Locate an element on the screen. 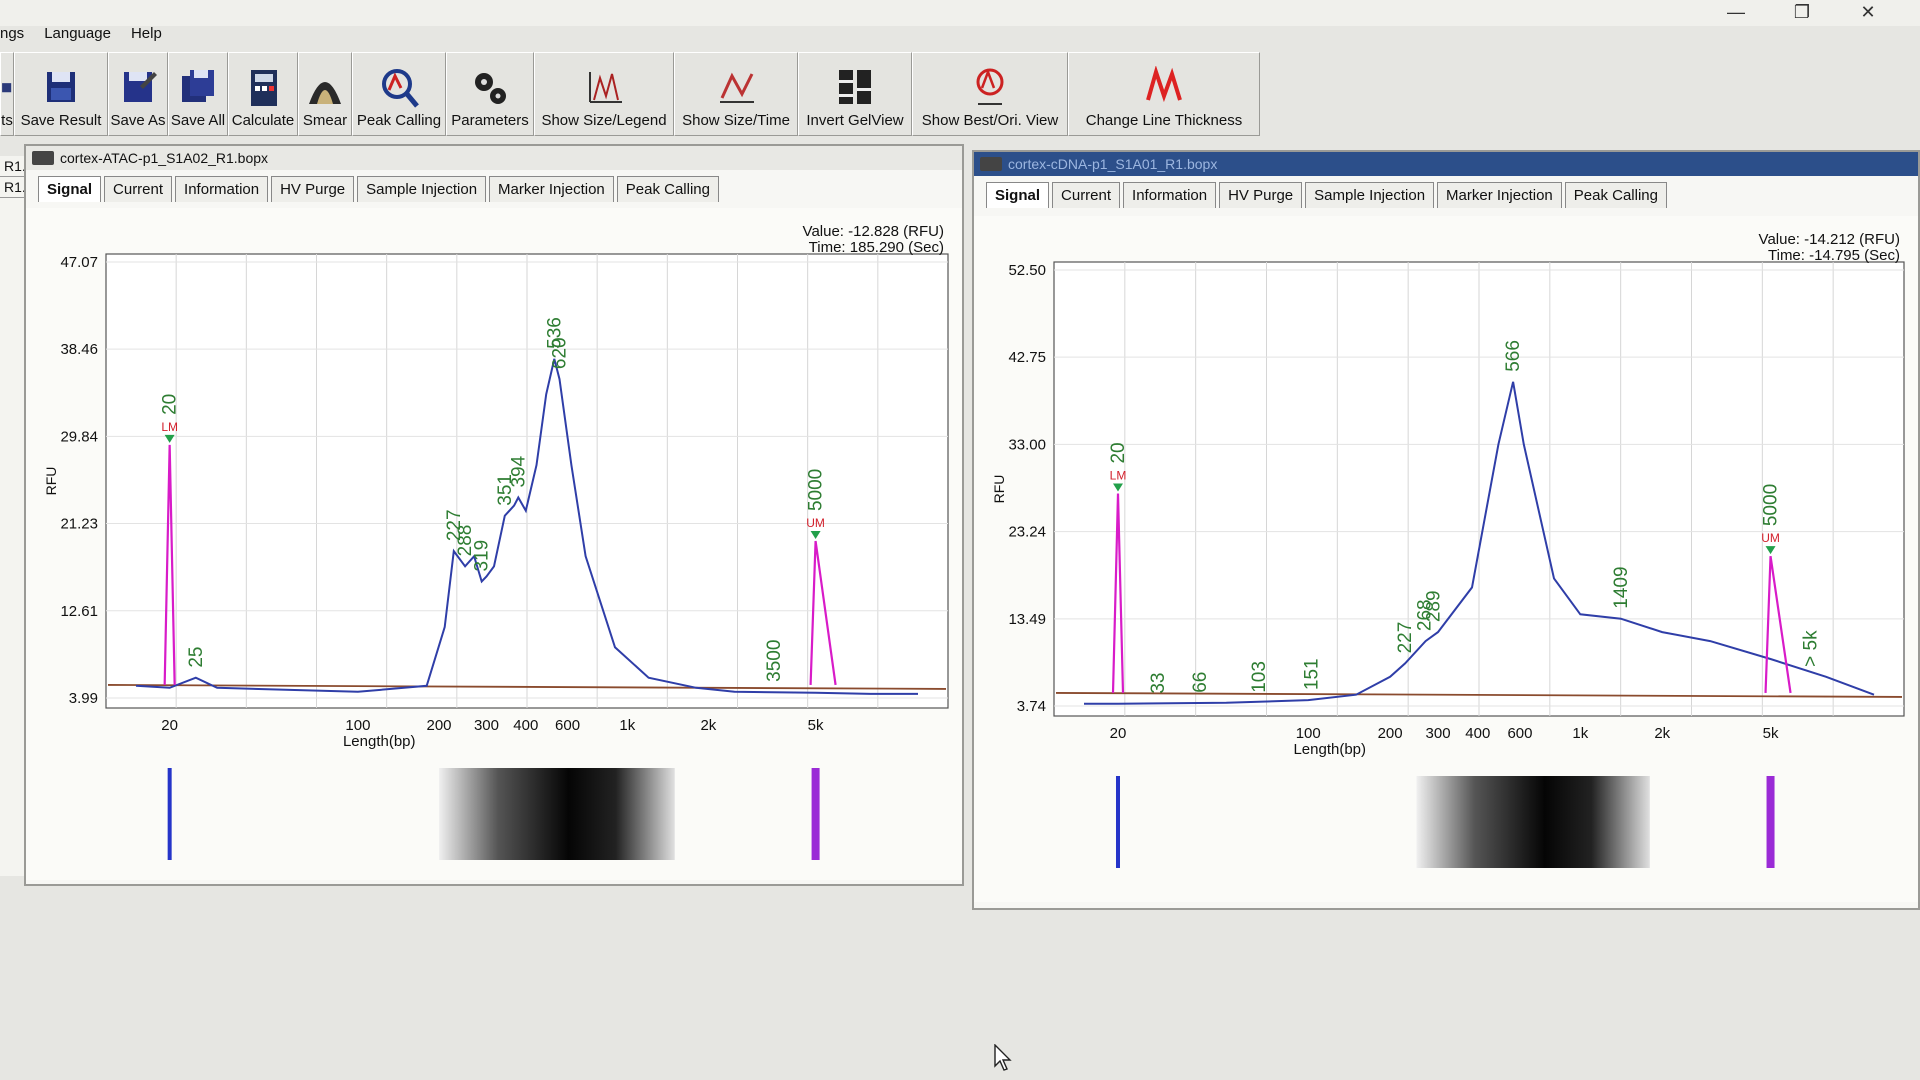 This screenshot has width=1920, height=1080. title-bar: — ❐ ✕ is located at coordinates (960, 13).